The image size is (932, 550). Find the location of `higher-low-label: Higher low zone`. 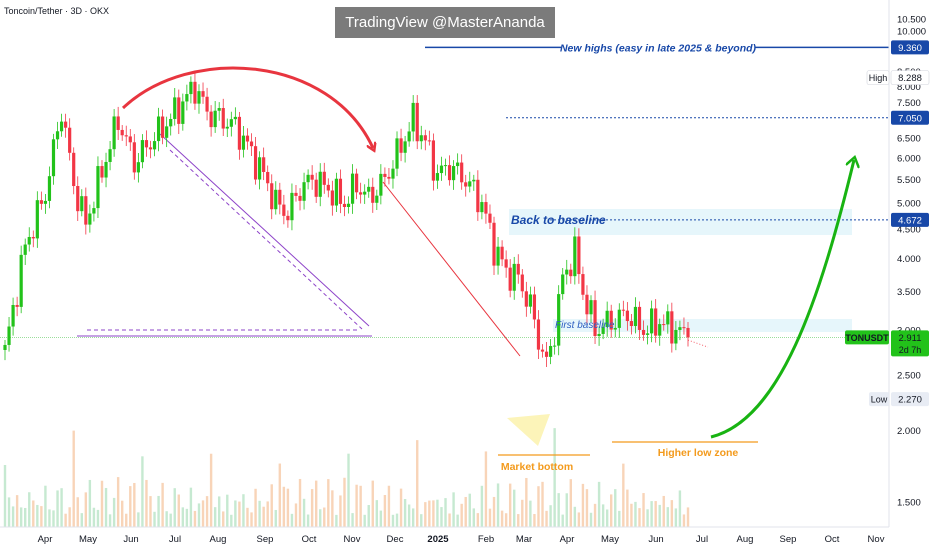

higher-low-label: Higher low zone is located at coordinates (698, 453).